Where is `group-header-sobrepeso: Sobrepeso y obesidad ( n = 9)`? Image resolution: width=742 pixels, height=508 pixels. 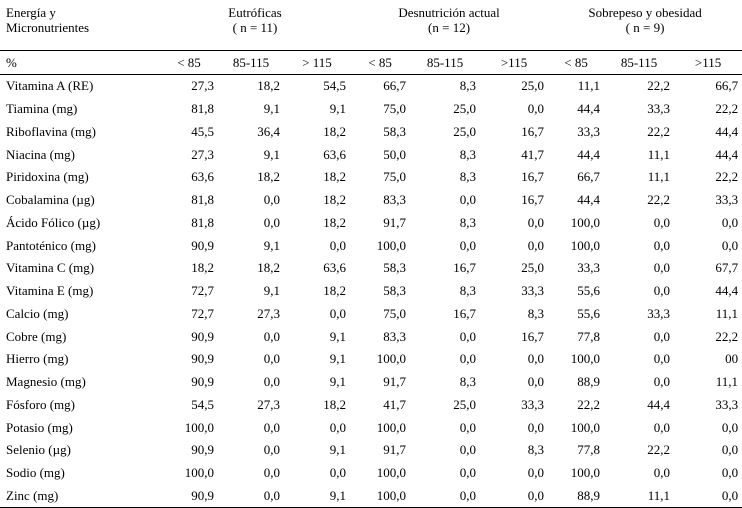
group-header-sobrepeso: Sobrepeso y obesidad ( n = 9) is located at coordinates (645, 25).